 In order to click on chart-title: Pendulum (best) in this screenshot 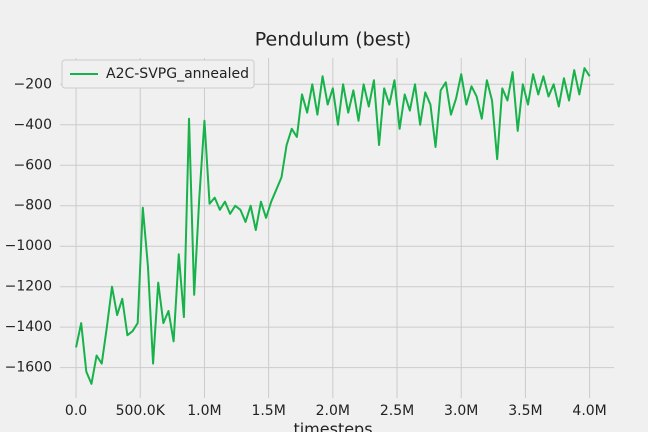, I will do `click(333, 40)`.